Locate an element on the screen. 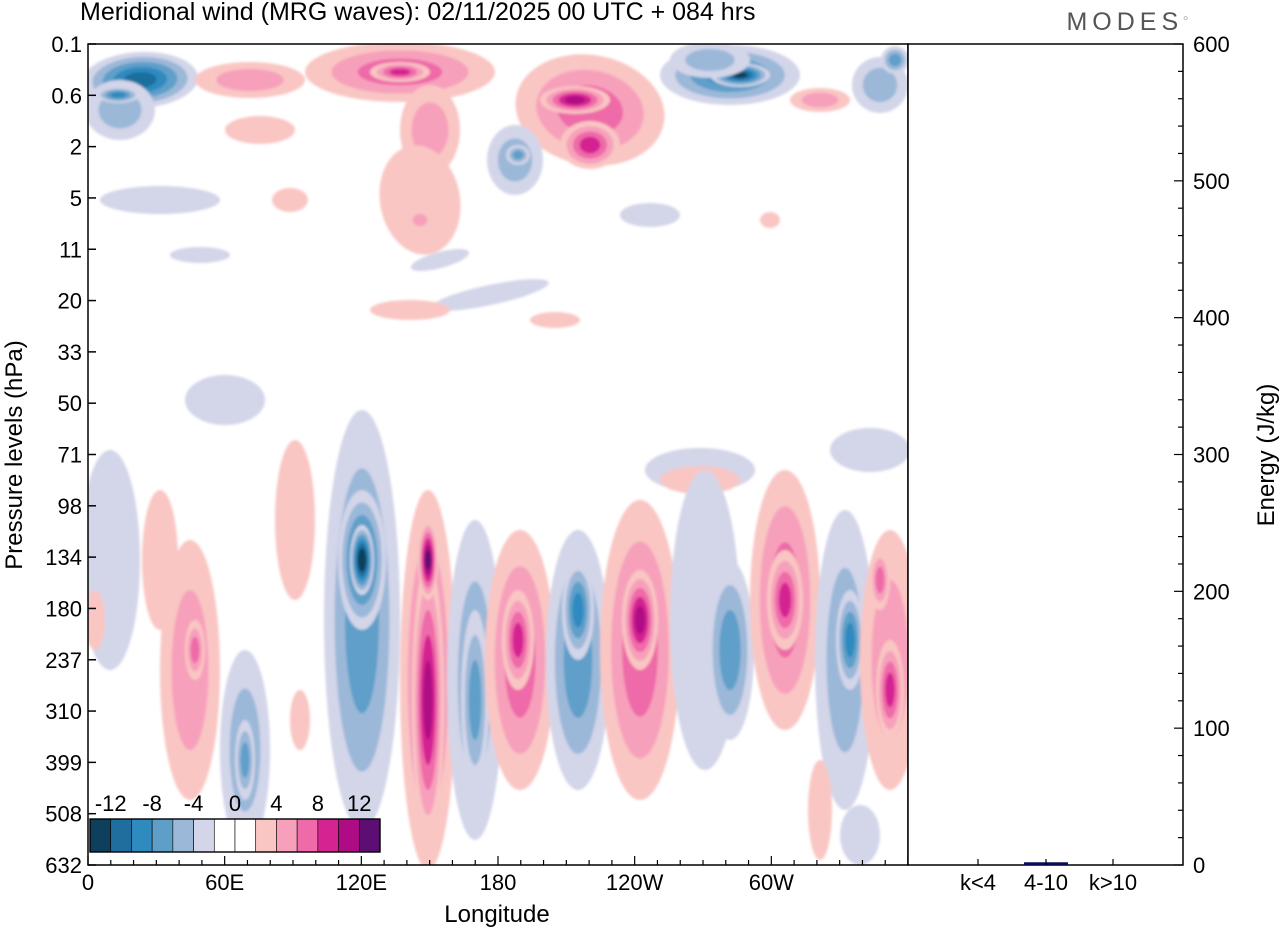 This screenshot has height=930, width=1280. y-tick-label: 71 is located at coordinates (70, 455).